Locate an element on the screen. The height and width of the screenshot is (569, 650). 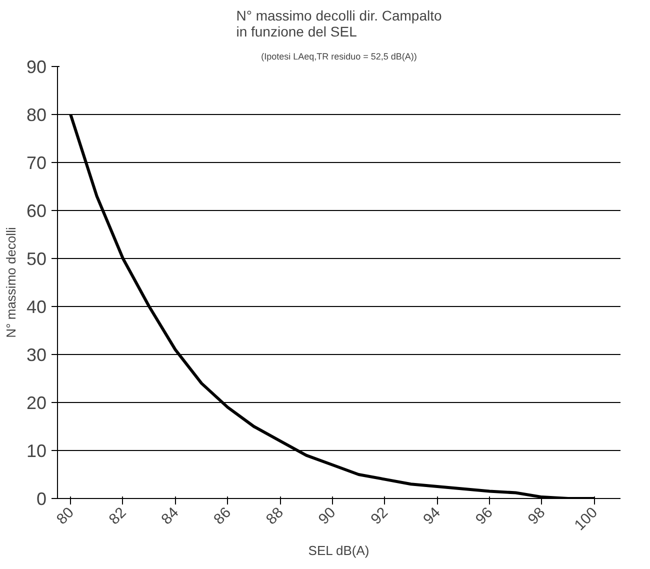
x-tick-label: 94 is located at coordinates (432, 516).